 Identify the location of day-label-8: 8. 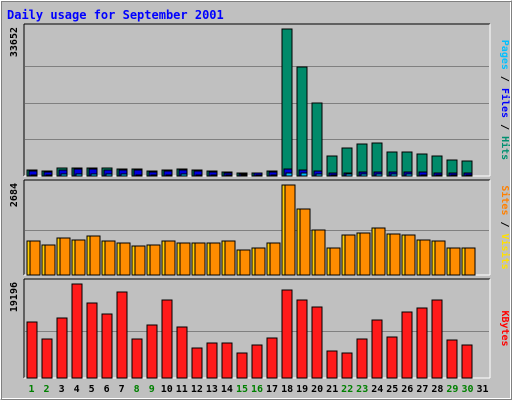
(137, 389).